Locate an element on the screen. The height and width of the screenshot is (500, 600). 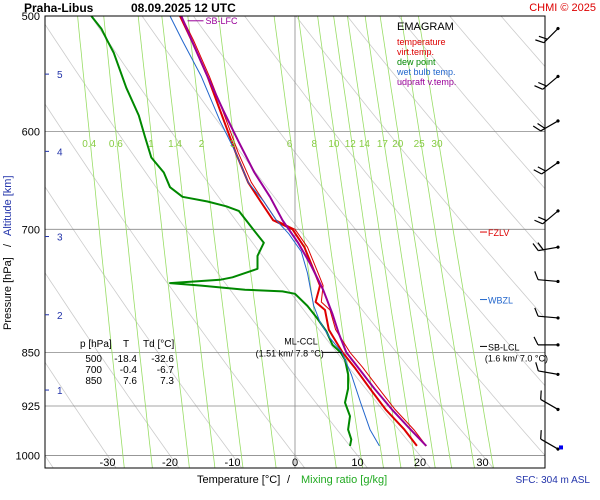
pressure-tick-label: 850 is located at coordinates (31, 353).